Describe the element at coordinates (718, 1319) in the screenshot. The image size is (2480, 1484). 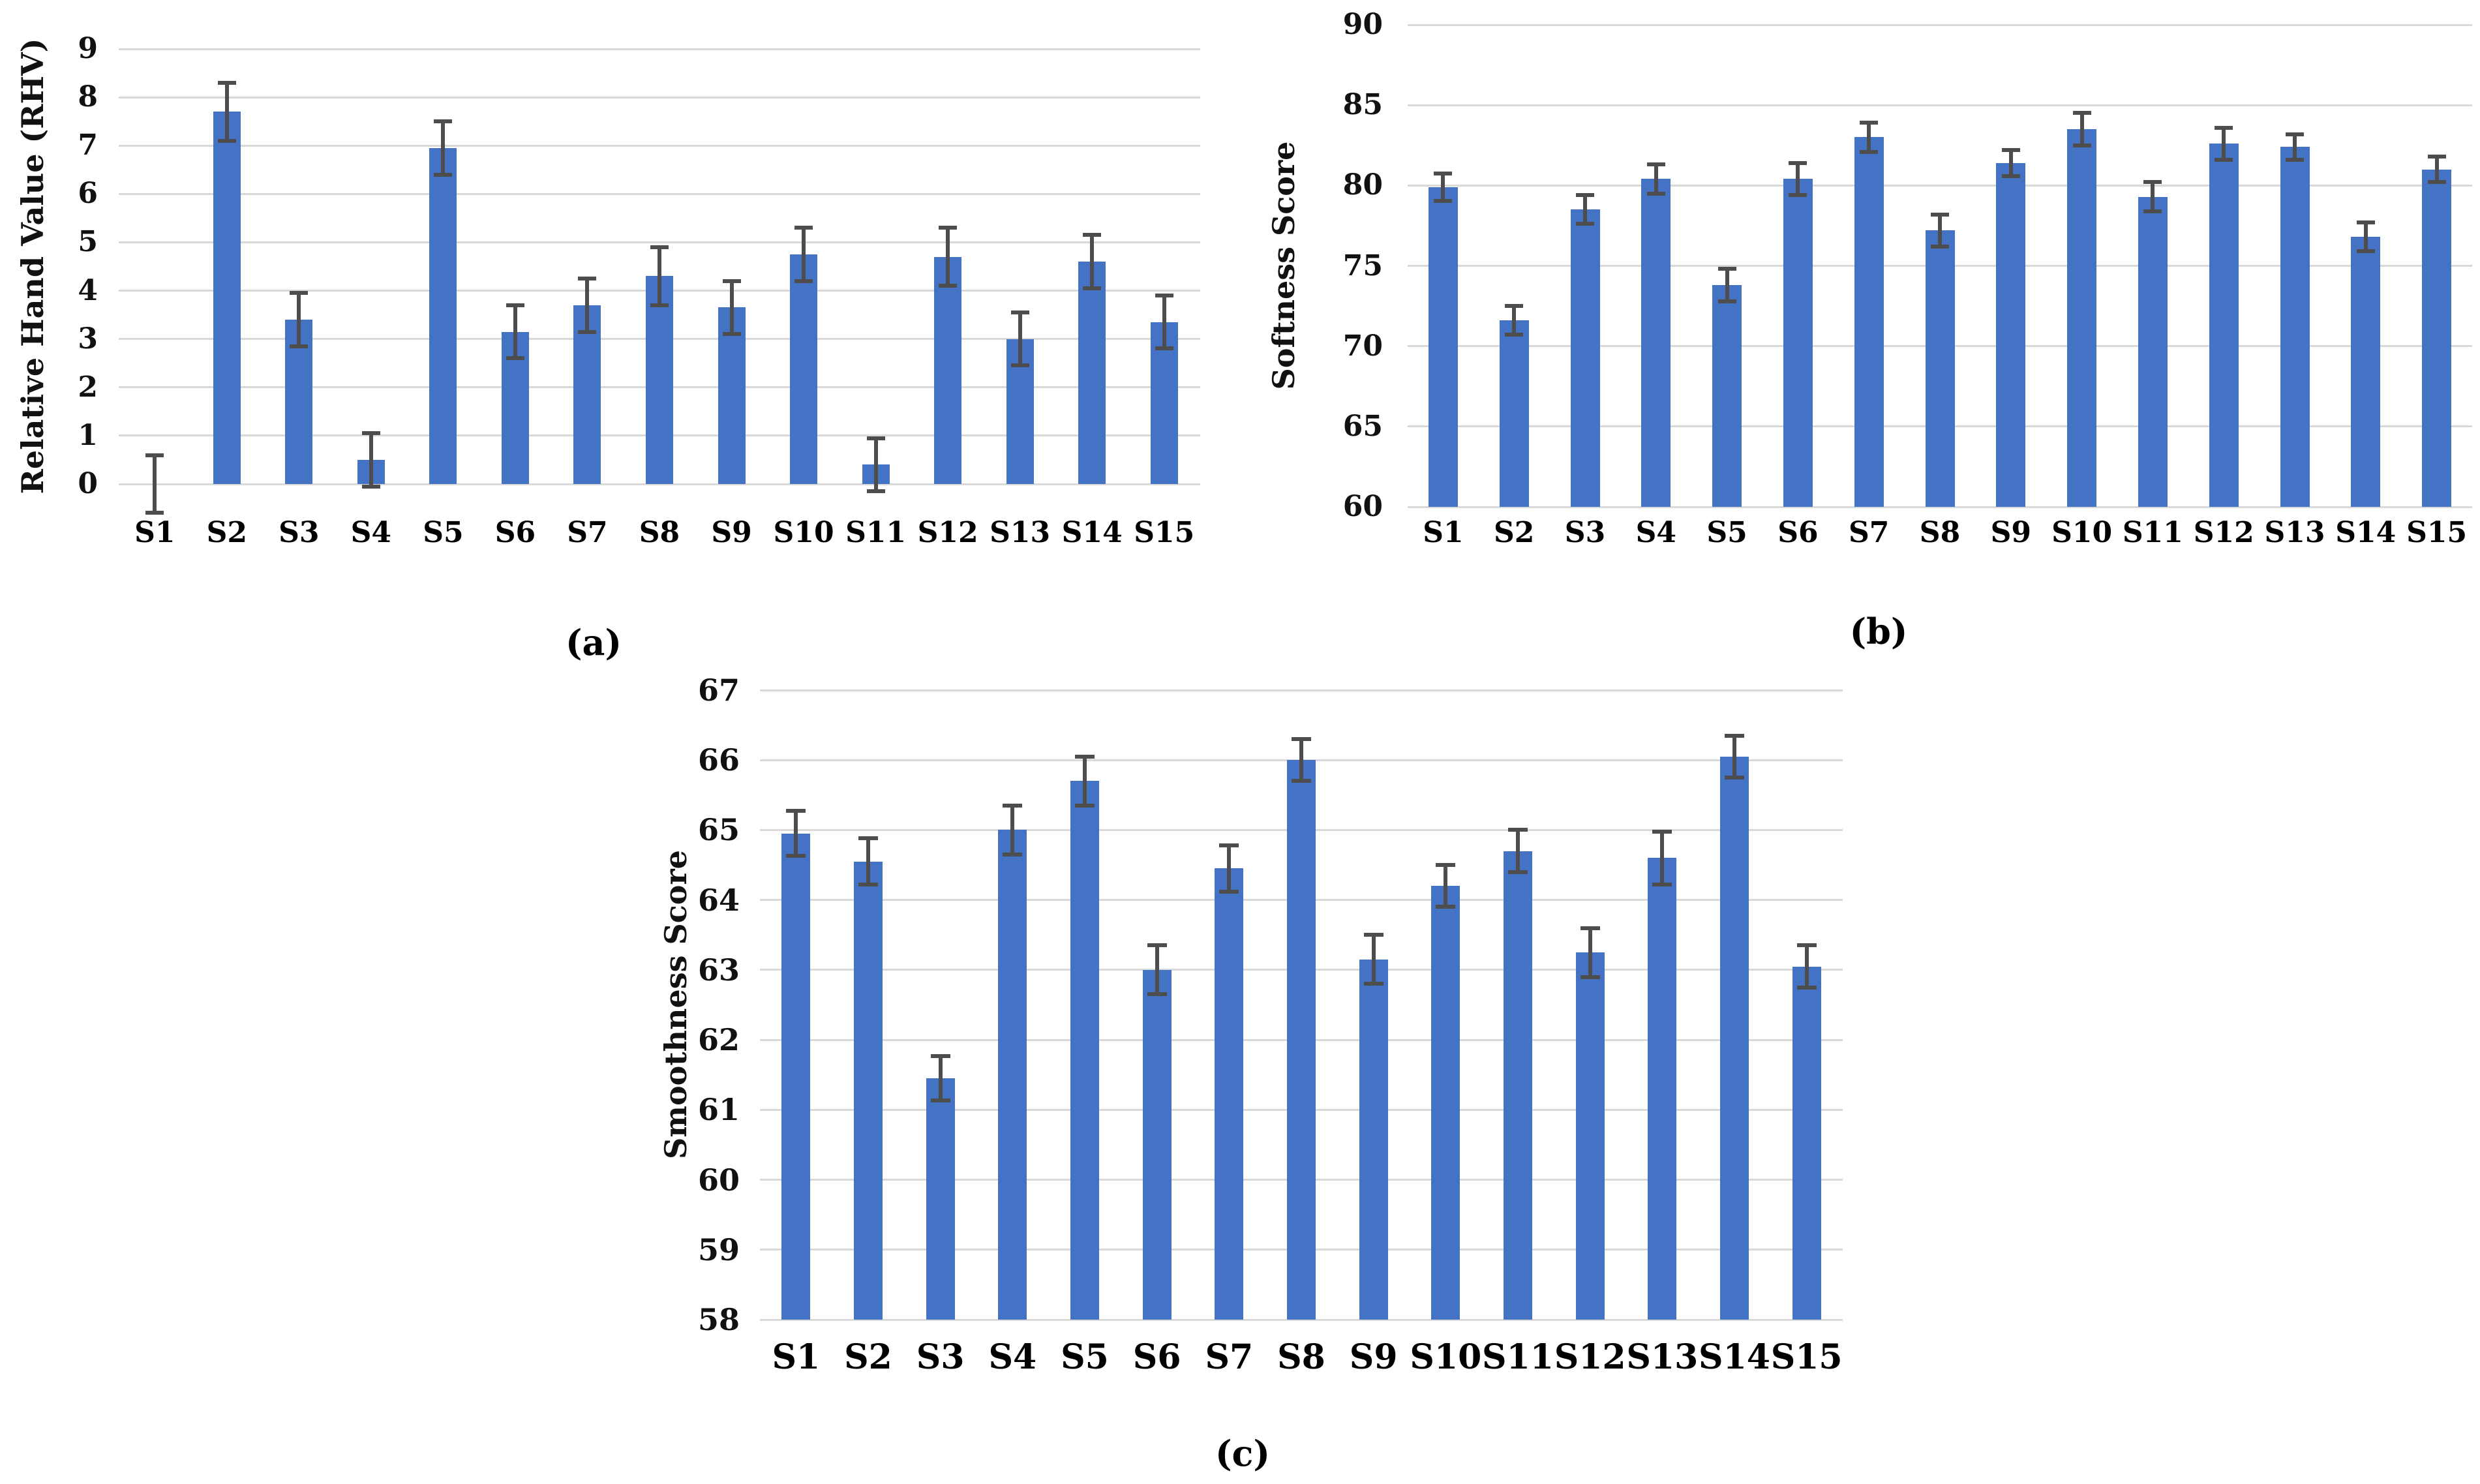
I see `y-tick-label: 58` at that location.